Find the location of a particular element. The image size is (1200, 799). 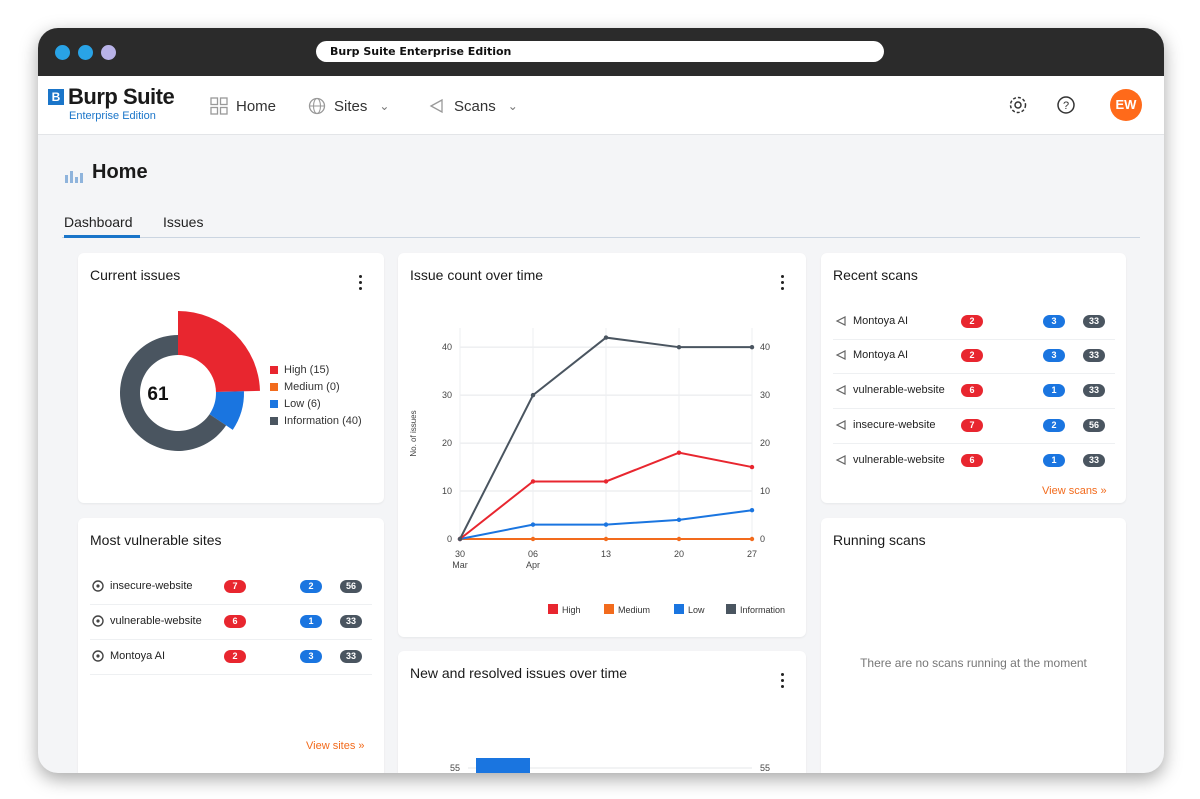

scan-name: insecure-website is located at coordinates (894, 425).